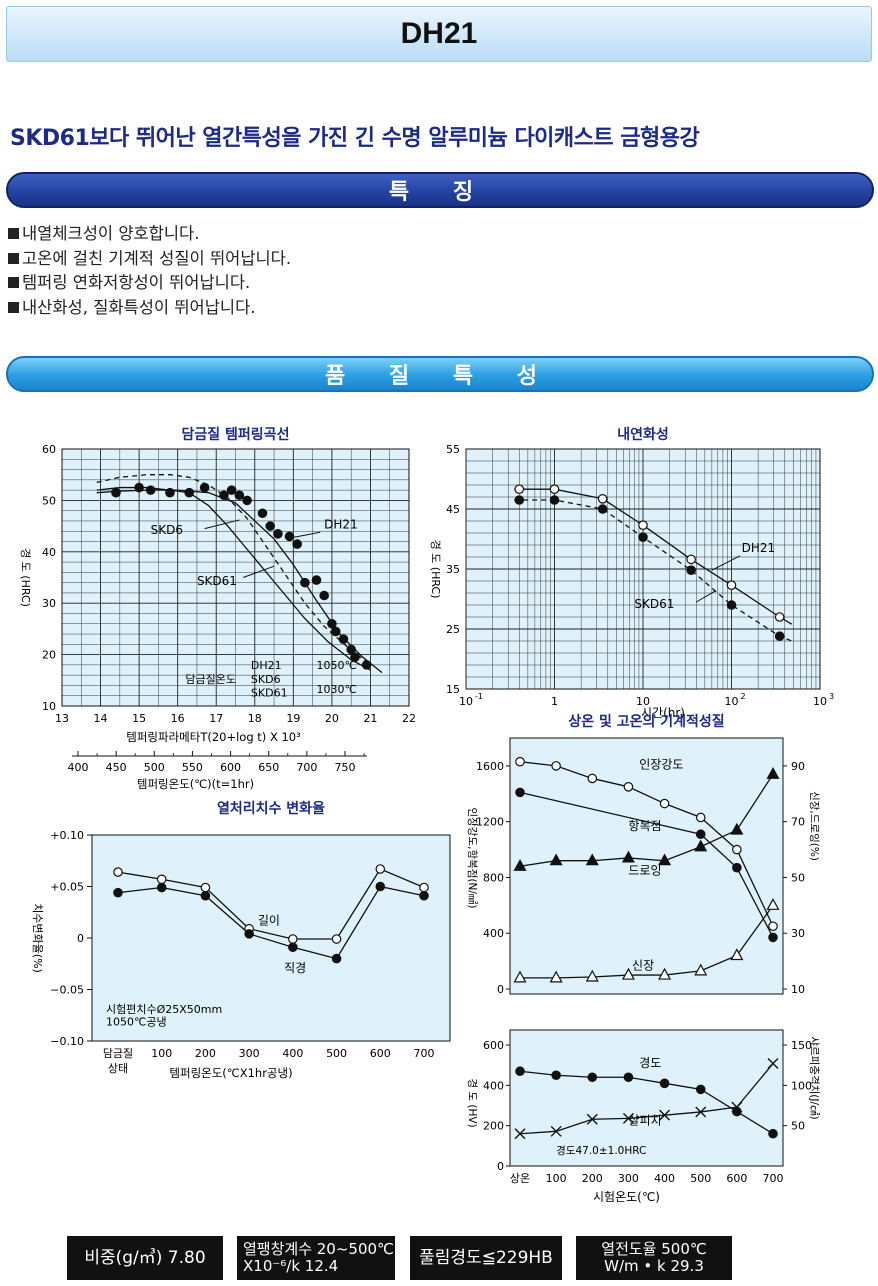  What do you see at coordinates (118, 1068) in the screenshot?
I see `x-tick-label: 상태` at bounding box center [118, 1068].